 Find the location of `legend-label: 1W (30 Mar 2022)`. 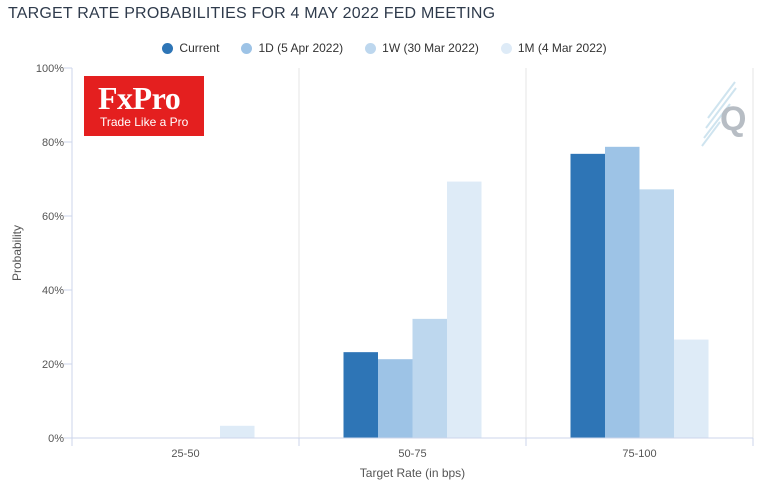

legend-label: 1W (30 Mar 2022) is located at coordinates (430, 48).